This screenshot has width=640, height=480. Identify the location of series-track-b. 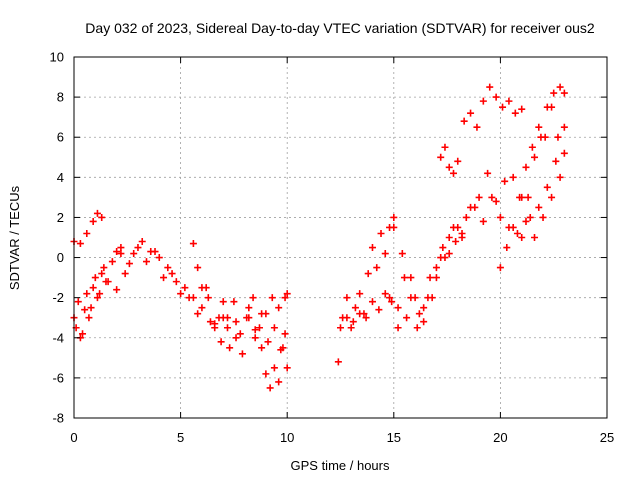
(97, 291).